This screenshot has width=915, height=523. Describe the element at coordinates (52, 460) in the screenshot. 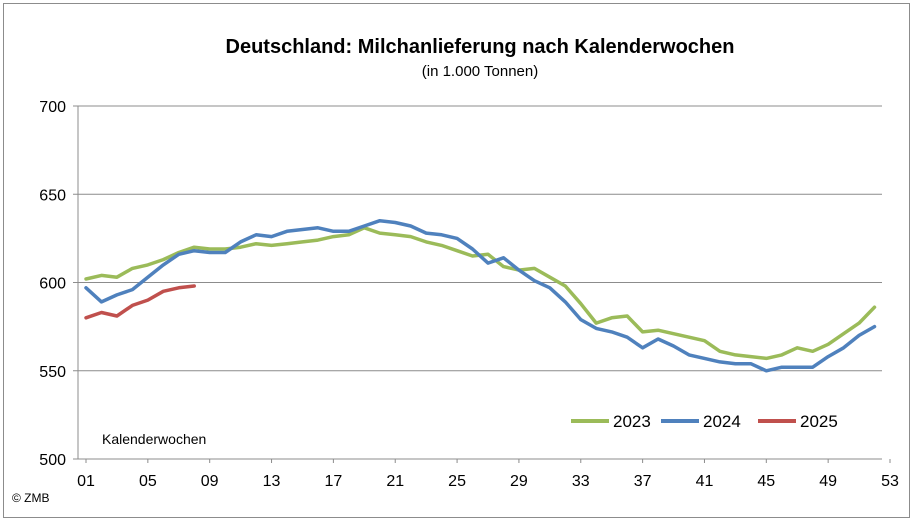

I see `y-tick-label: 500` at that location.